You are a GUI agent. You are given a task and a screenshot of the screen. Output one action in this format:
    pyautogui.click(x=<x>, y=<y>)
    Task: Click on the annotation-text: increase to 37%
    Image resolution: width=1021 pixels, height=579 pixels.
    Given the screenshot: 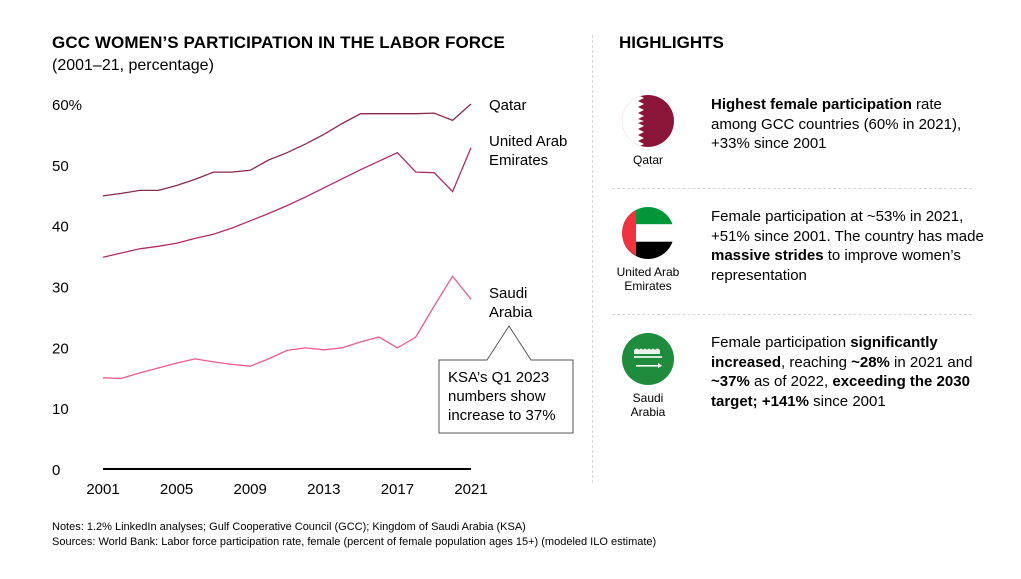 What is the action you would take?
    pyautogui.click(x=502, y=415)
    